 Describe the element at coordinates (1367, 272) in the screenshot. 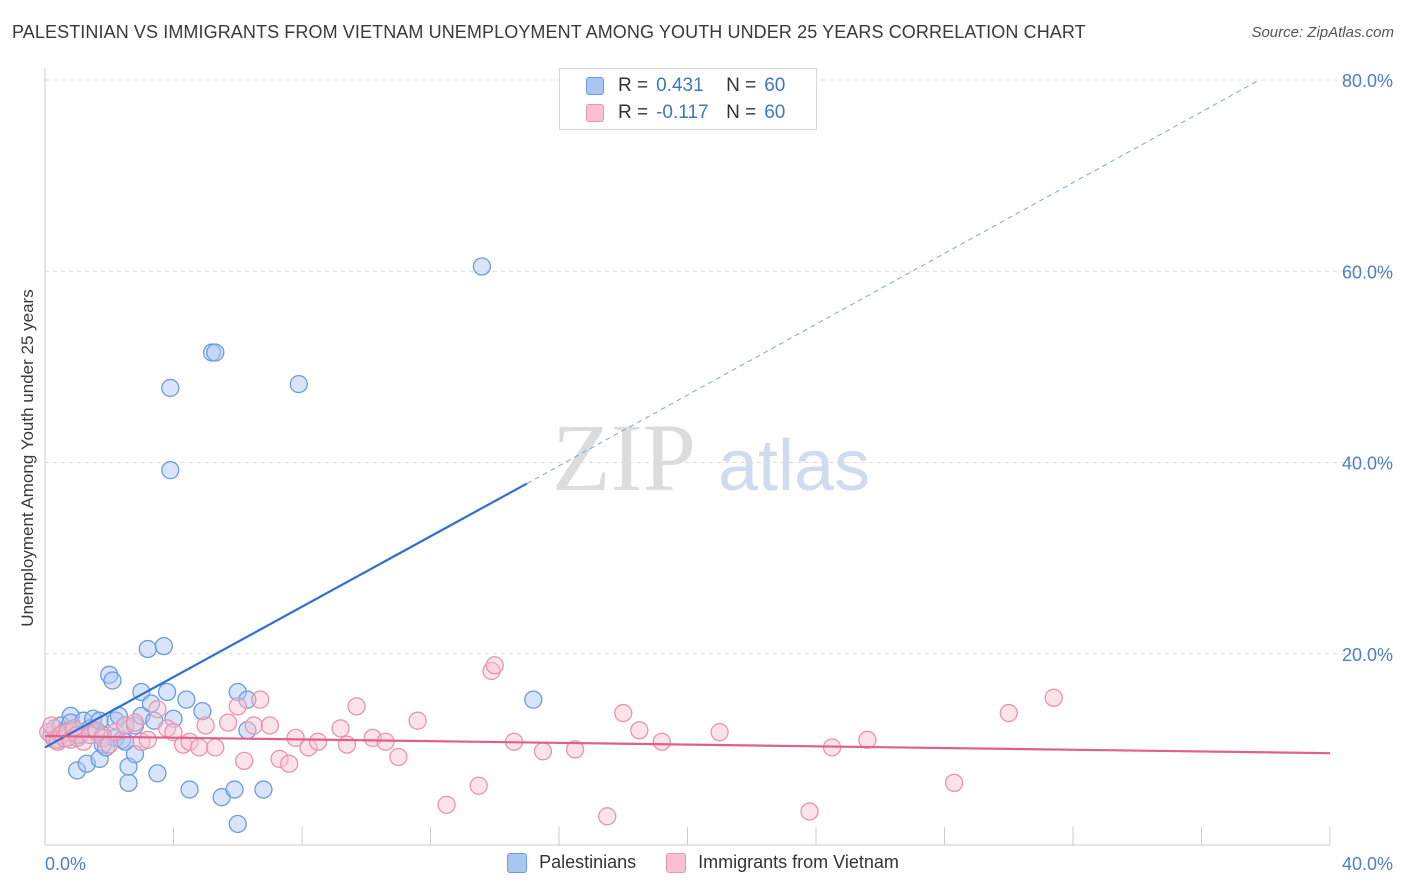

I see `y-tick-label: 60.0%` at that location.